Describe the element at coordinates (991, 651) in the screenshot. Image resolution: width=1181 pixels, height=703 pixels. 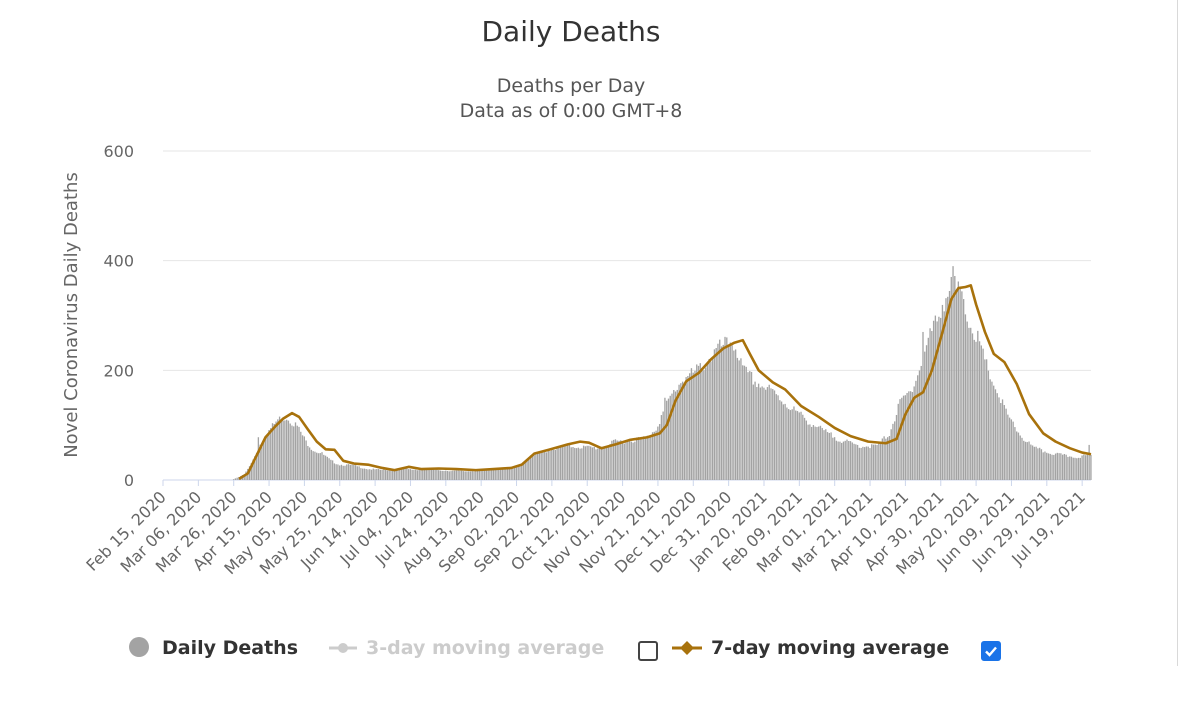
I see `checkbox-7-day-average` at that location.